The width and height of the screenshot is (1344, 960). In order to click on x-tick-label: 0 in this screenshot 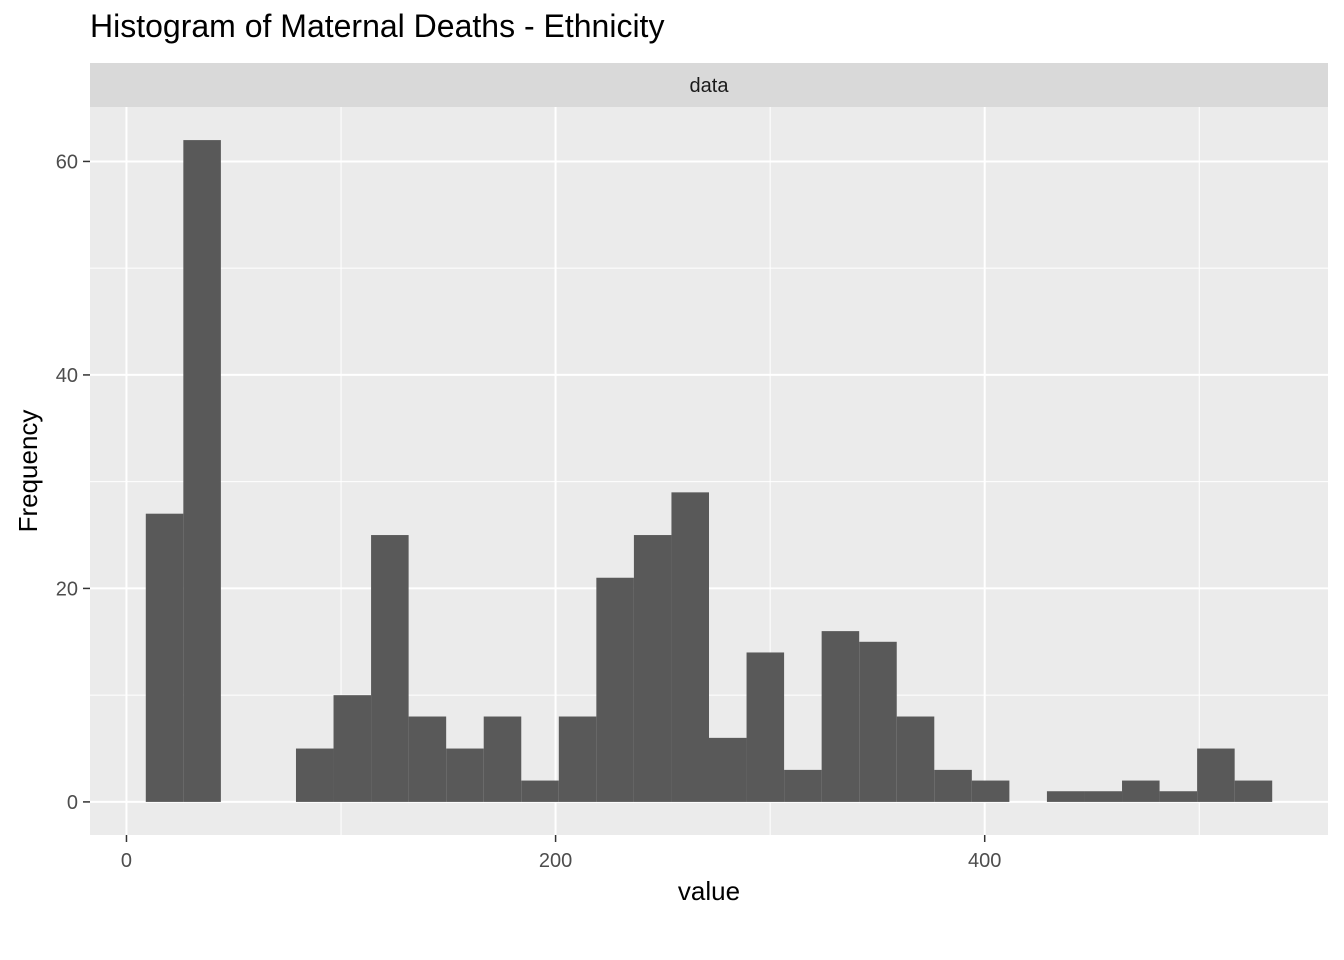, I will do `click(126, 861)`.